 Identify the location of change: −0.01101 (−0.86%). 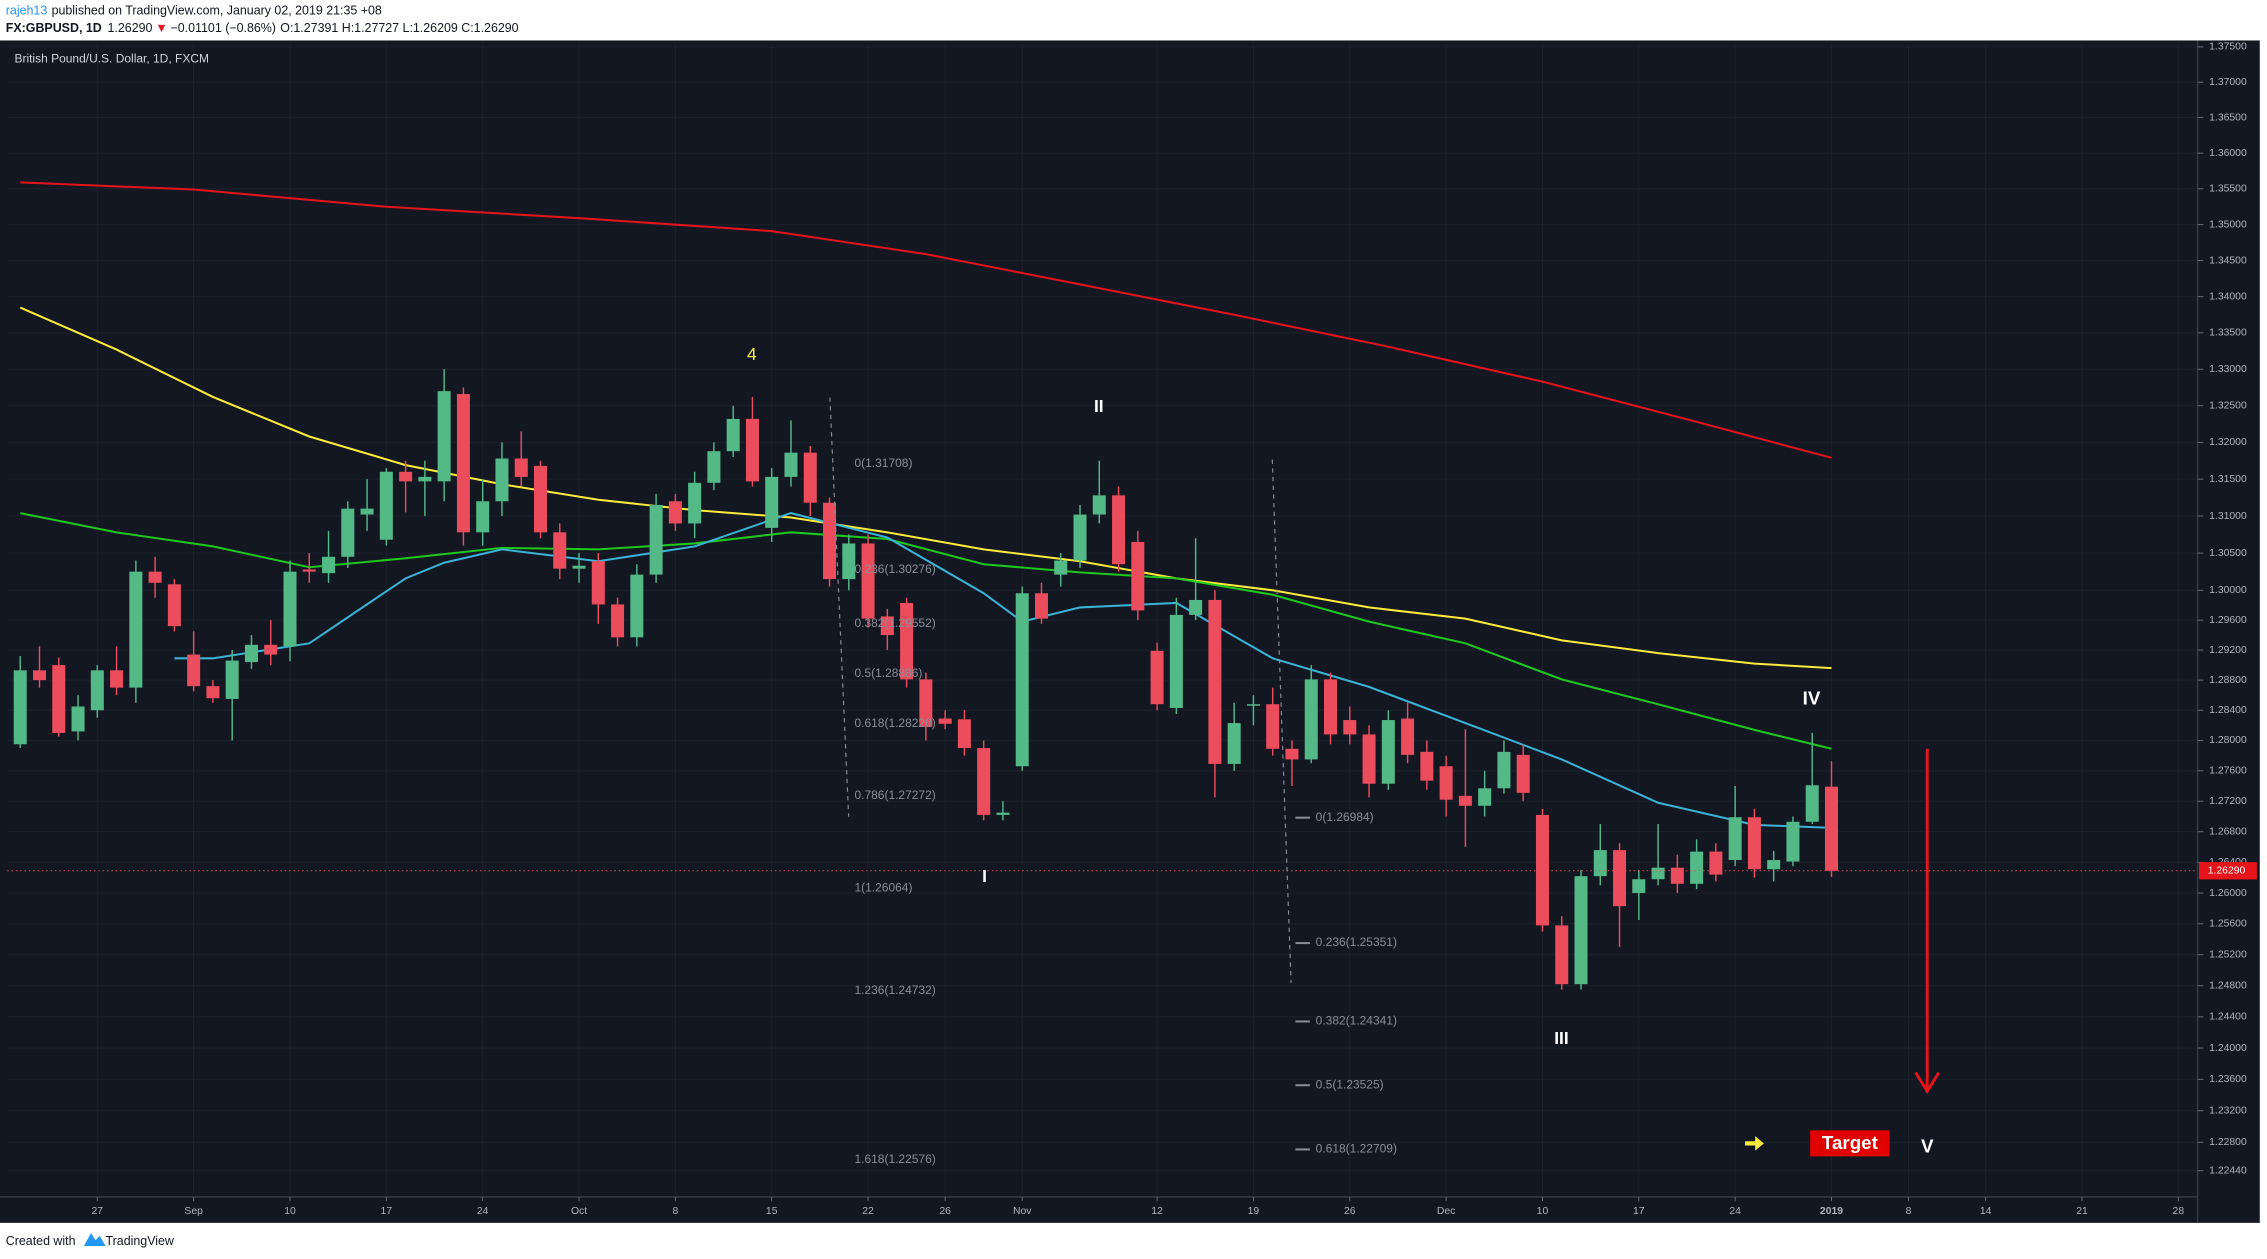
(223, 28).